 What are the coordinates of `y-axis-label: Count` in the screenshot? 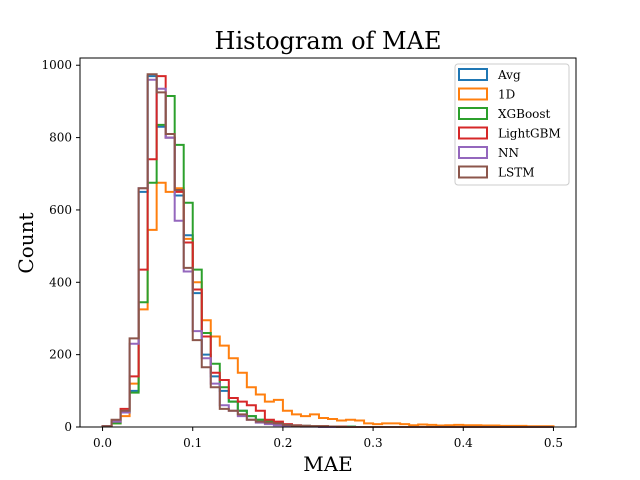 It's located at (26, 242).